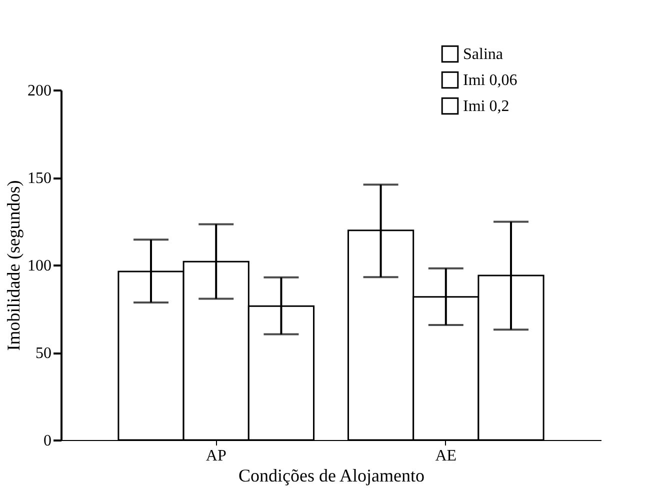 This screenshot has height=493, width=662. I want to click on y-tick-label: 50, so click(44, 353).